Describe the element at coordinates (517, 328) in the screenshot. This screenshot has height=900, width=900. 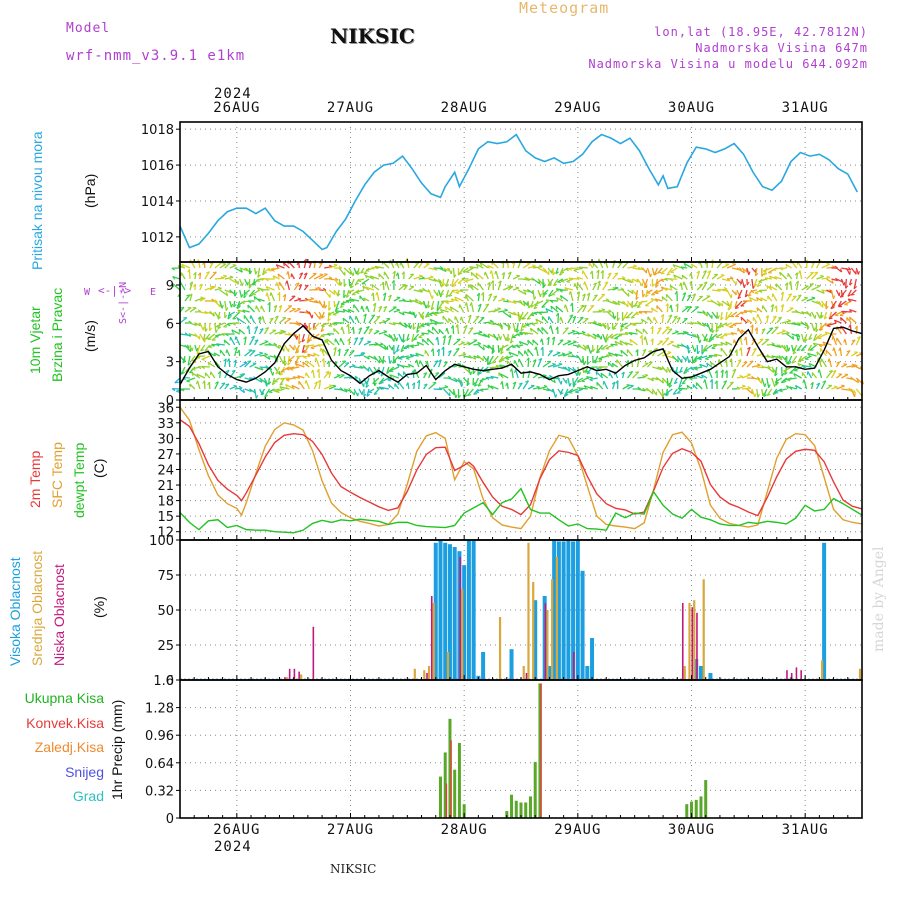
I see `wind-barb-field` at that location.